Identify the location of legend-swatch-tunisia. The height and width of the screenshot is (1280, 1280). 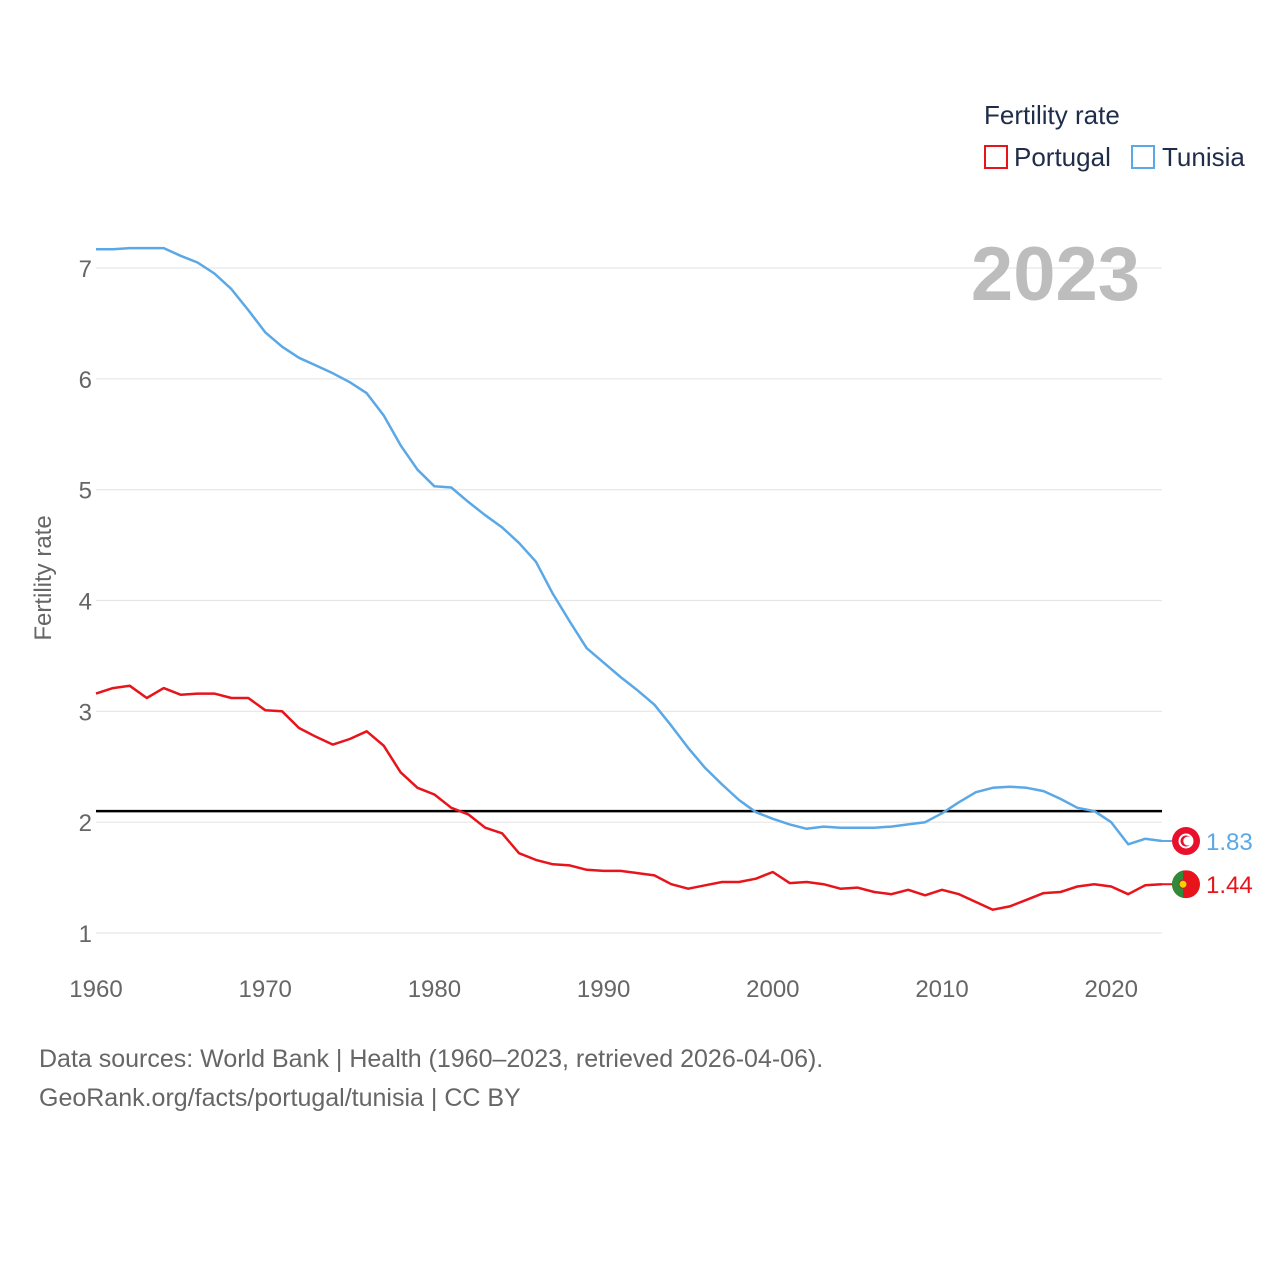
(1143, 157).